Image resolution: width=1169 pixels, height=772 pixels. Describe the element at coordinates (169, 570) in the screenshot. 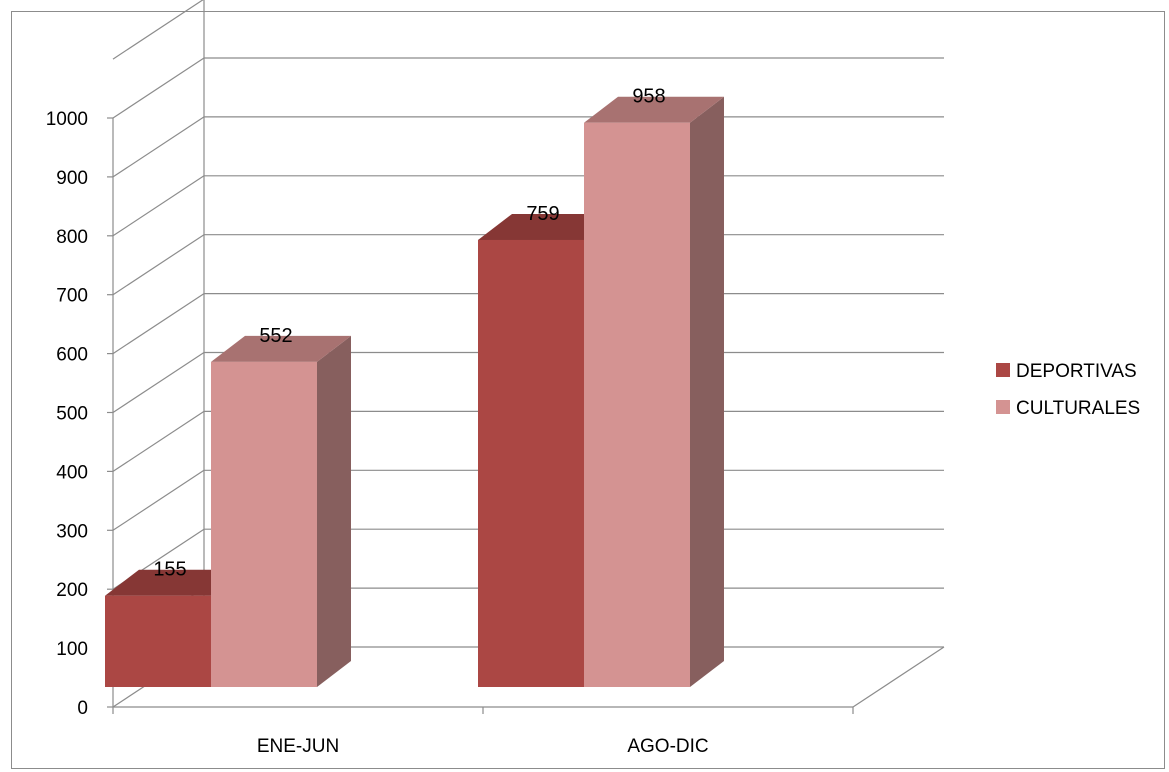

I see `data-label: 155` at that location.